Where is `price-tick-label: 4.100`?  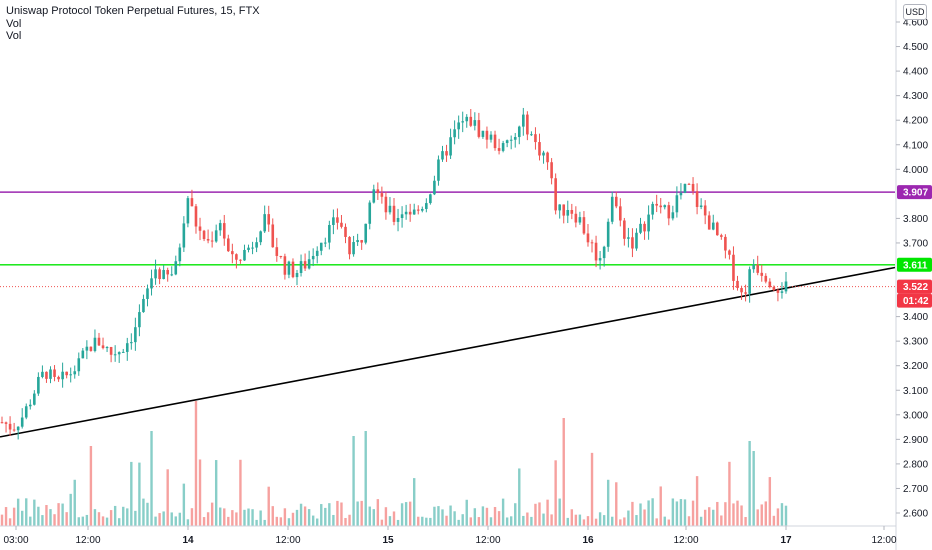 price-tick-label: 4.100 is located at coordinates (915, 145).